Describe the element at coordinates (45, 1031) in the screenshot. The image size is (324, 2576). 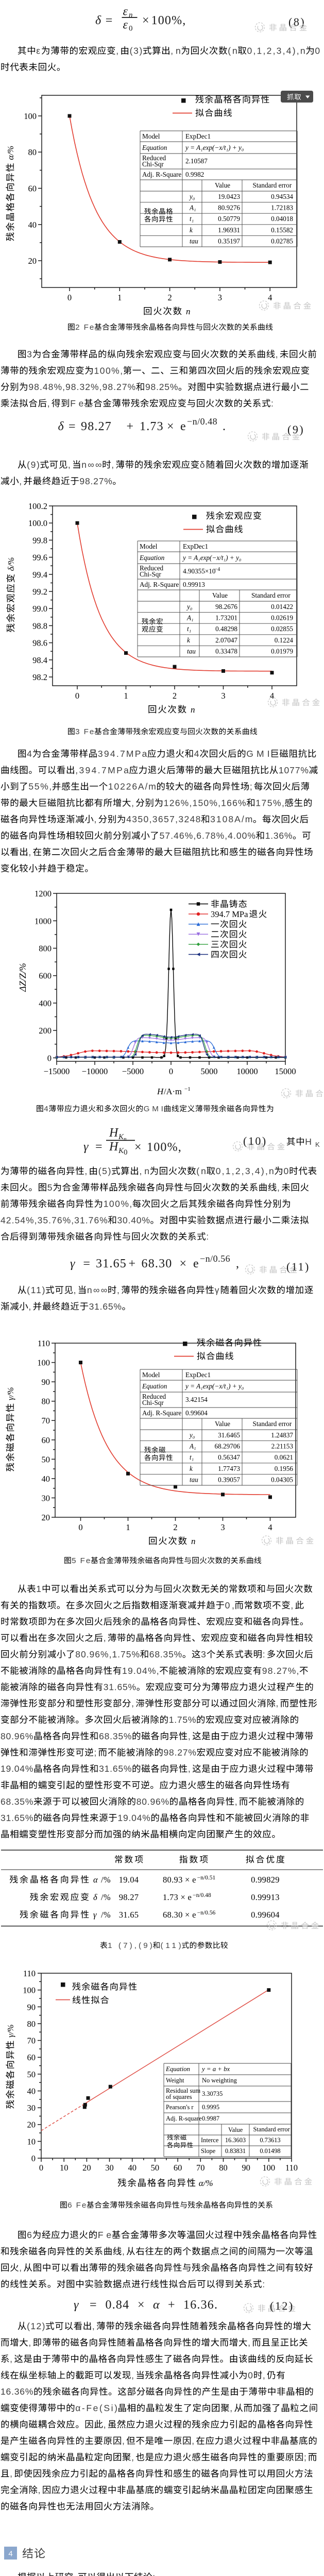
I see `svg-text: 200` at that location.